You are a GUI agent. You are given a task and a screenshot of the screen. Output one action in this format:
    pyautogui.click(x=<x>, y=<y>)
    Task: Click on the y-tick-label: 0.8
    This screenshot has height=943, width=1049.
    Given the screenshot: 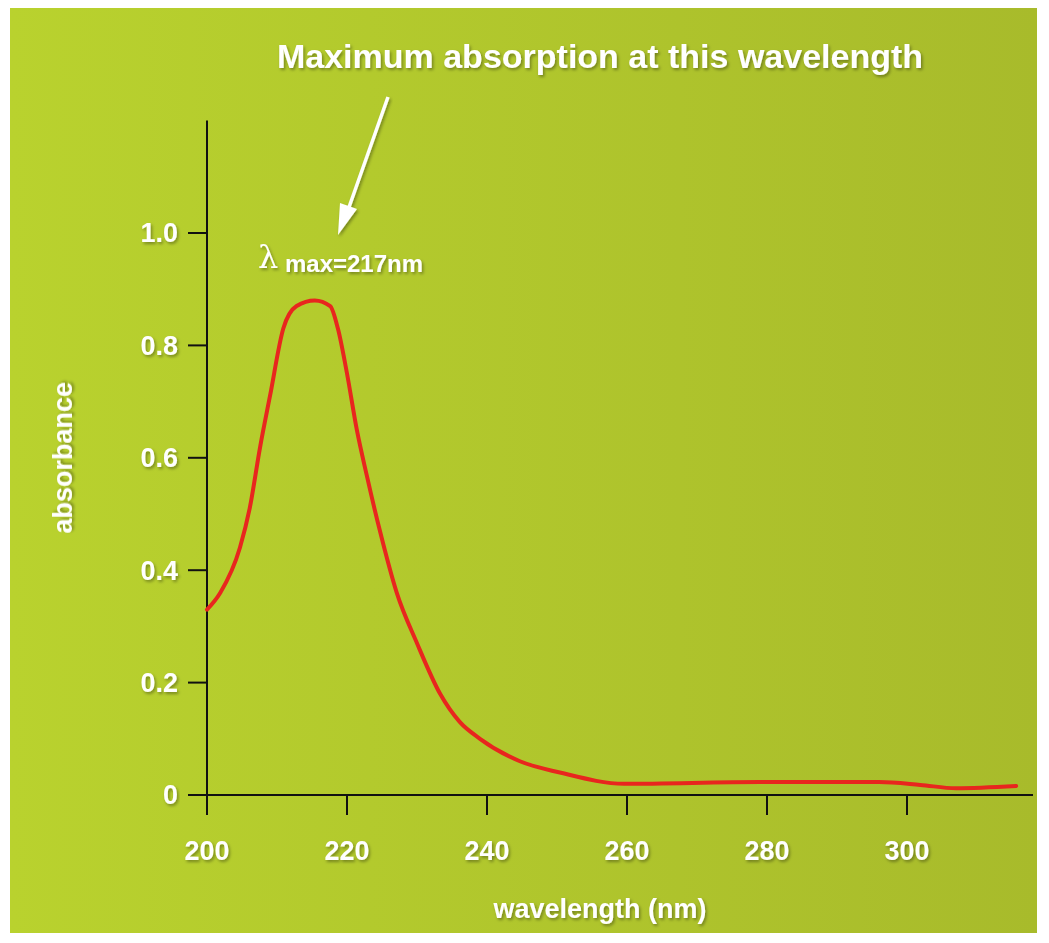 What is the action you would take?
    pyautogui.click(x=159, y=345)
    